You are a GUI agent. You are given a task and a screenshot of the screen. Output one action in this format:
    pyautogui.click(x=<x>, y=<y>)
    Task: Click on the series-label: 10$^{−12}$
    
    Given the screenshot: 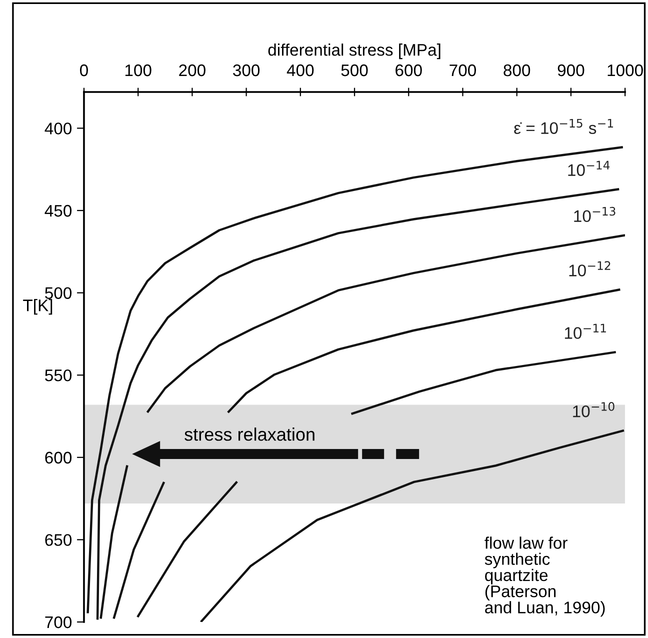 What is the action you would take?
    pyautogui.click(x=589, y=268)
    